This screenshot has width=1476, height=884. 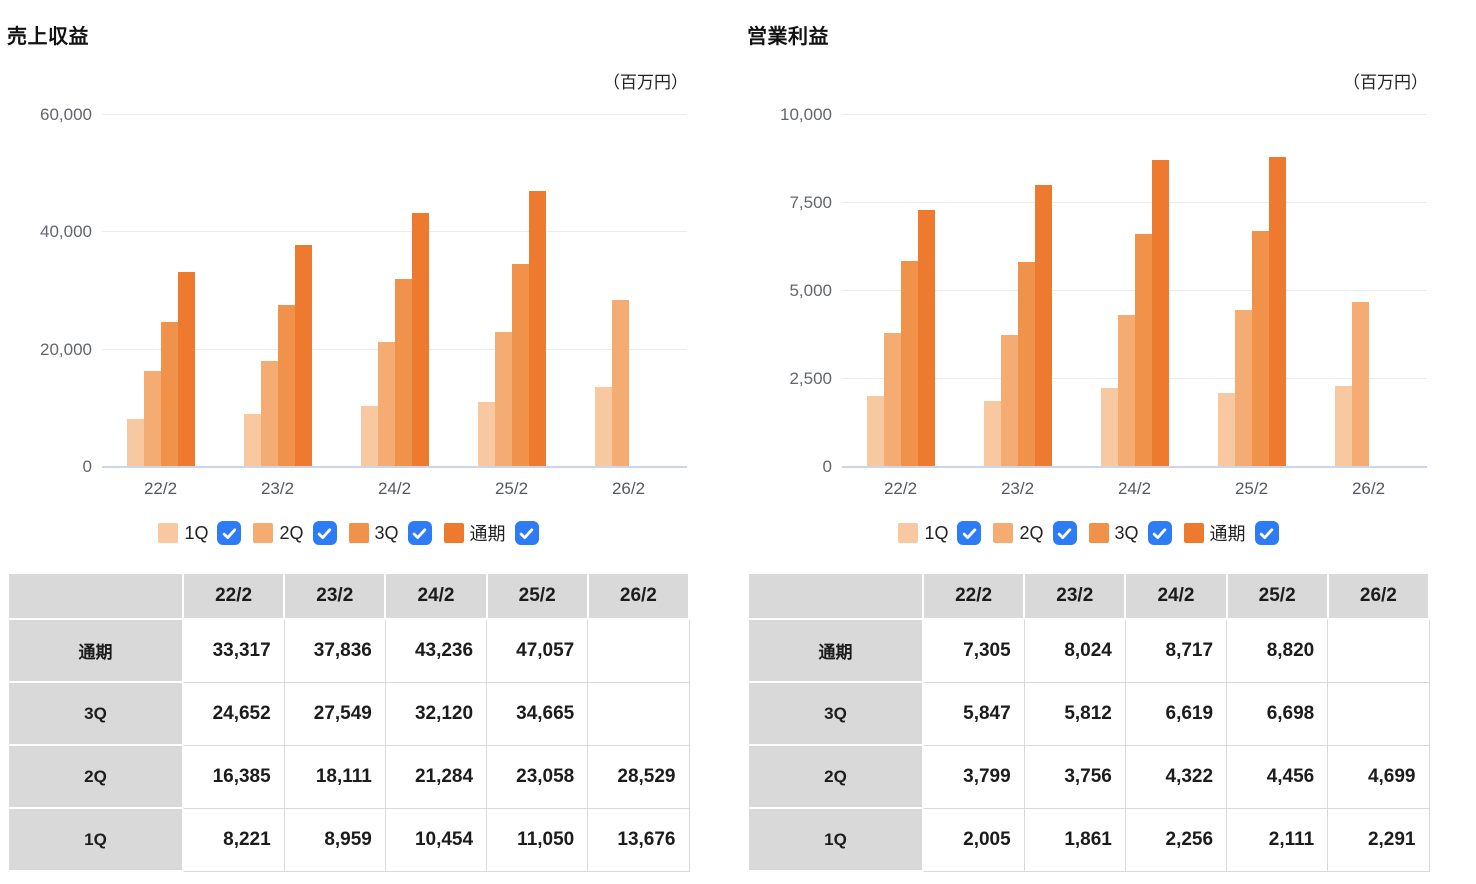 I want to click on y-tick-label: 40,000, so click(x=66, y=232).